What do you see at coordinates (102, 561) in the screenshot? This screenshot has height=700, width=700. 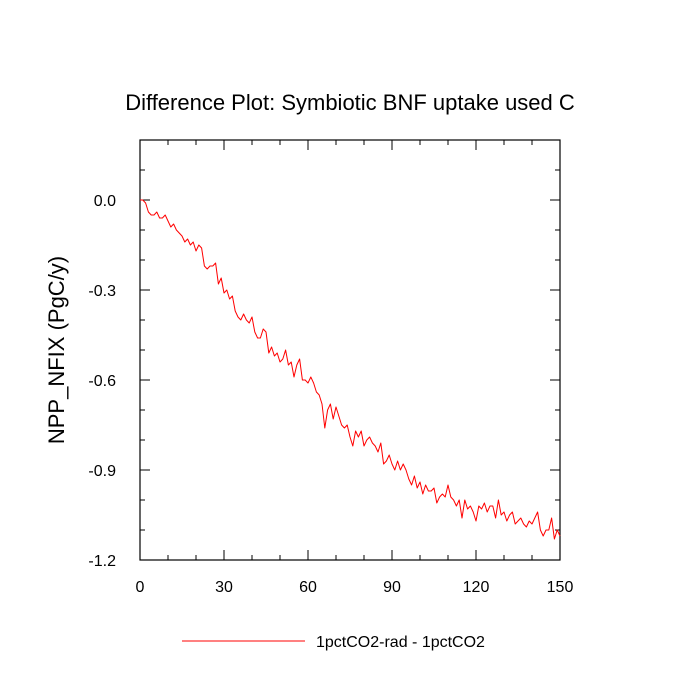 I see `y-tick-label: -1.2` at bounding box center [102, 561].